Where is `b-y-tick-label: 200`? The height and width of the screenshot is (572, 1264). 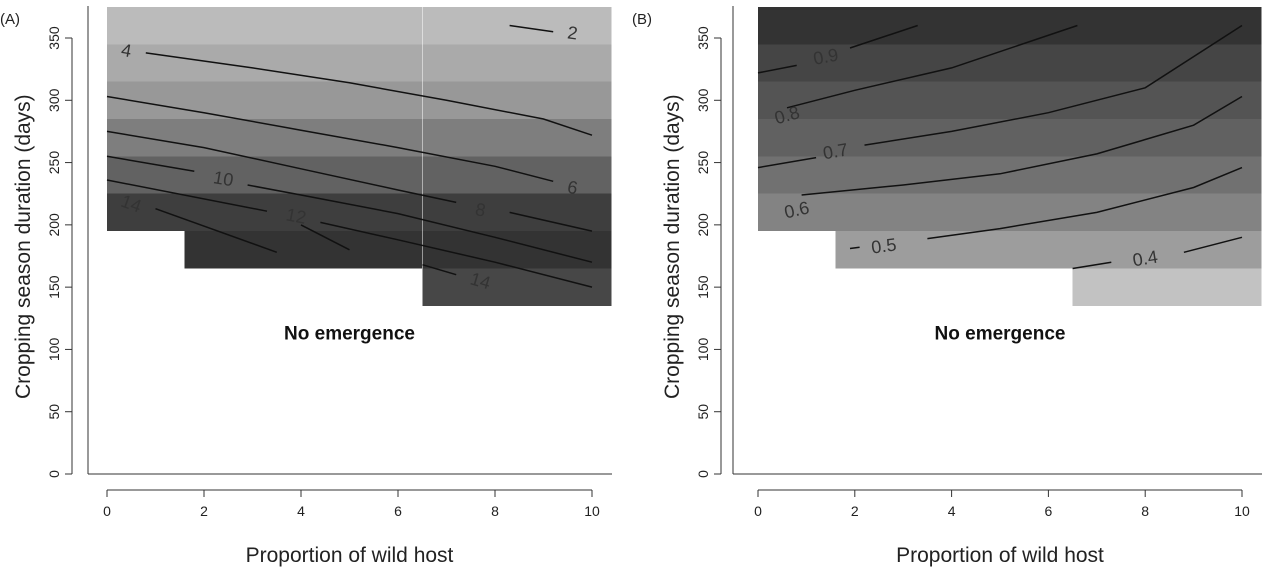 b-y-tick-label: 200 is located at coordinates (703, 225).